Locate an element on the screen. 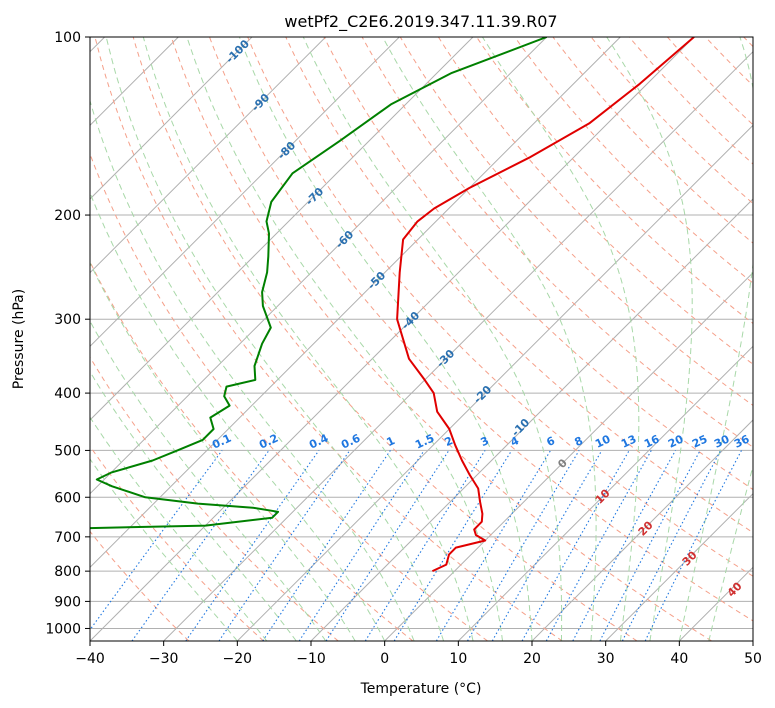 The image size is (775, 708). x-tick-label: −20 is located at coordinates (238, 659).